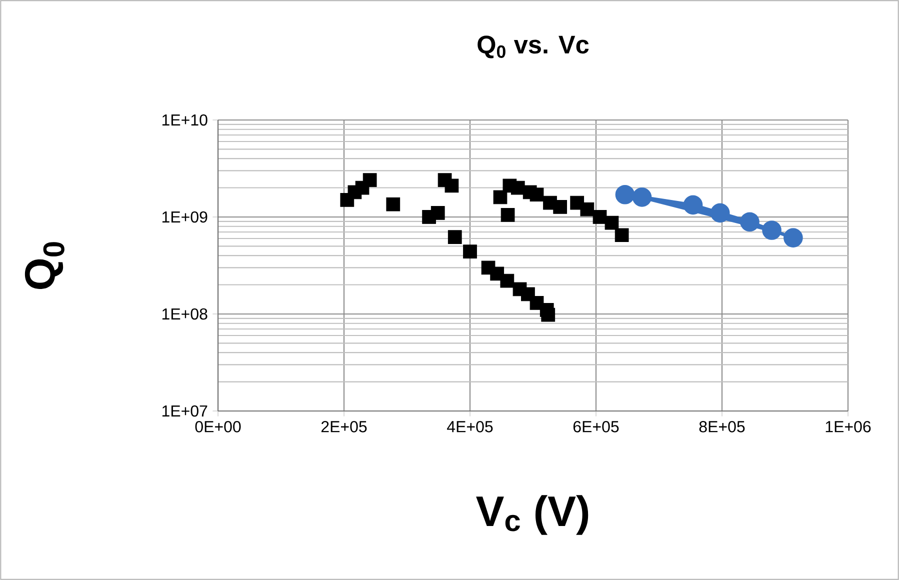 This screenshot has width=899, height=580. Describe the element at coordinates (470, 426) in the screenshot. I see `x-tick-label: 4E+05` at that location.